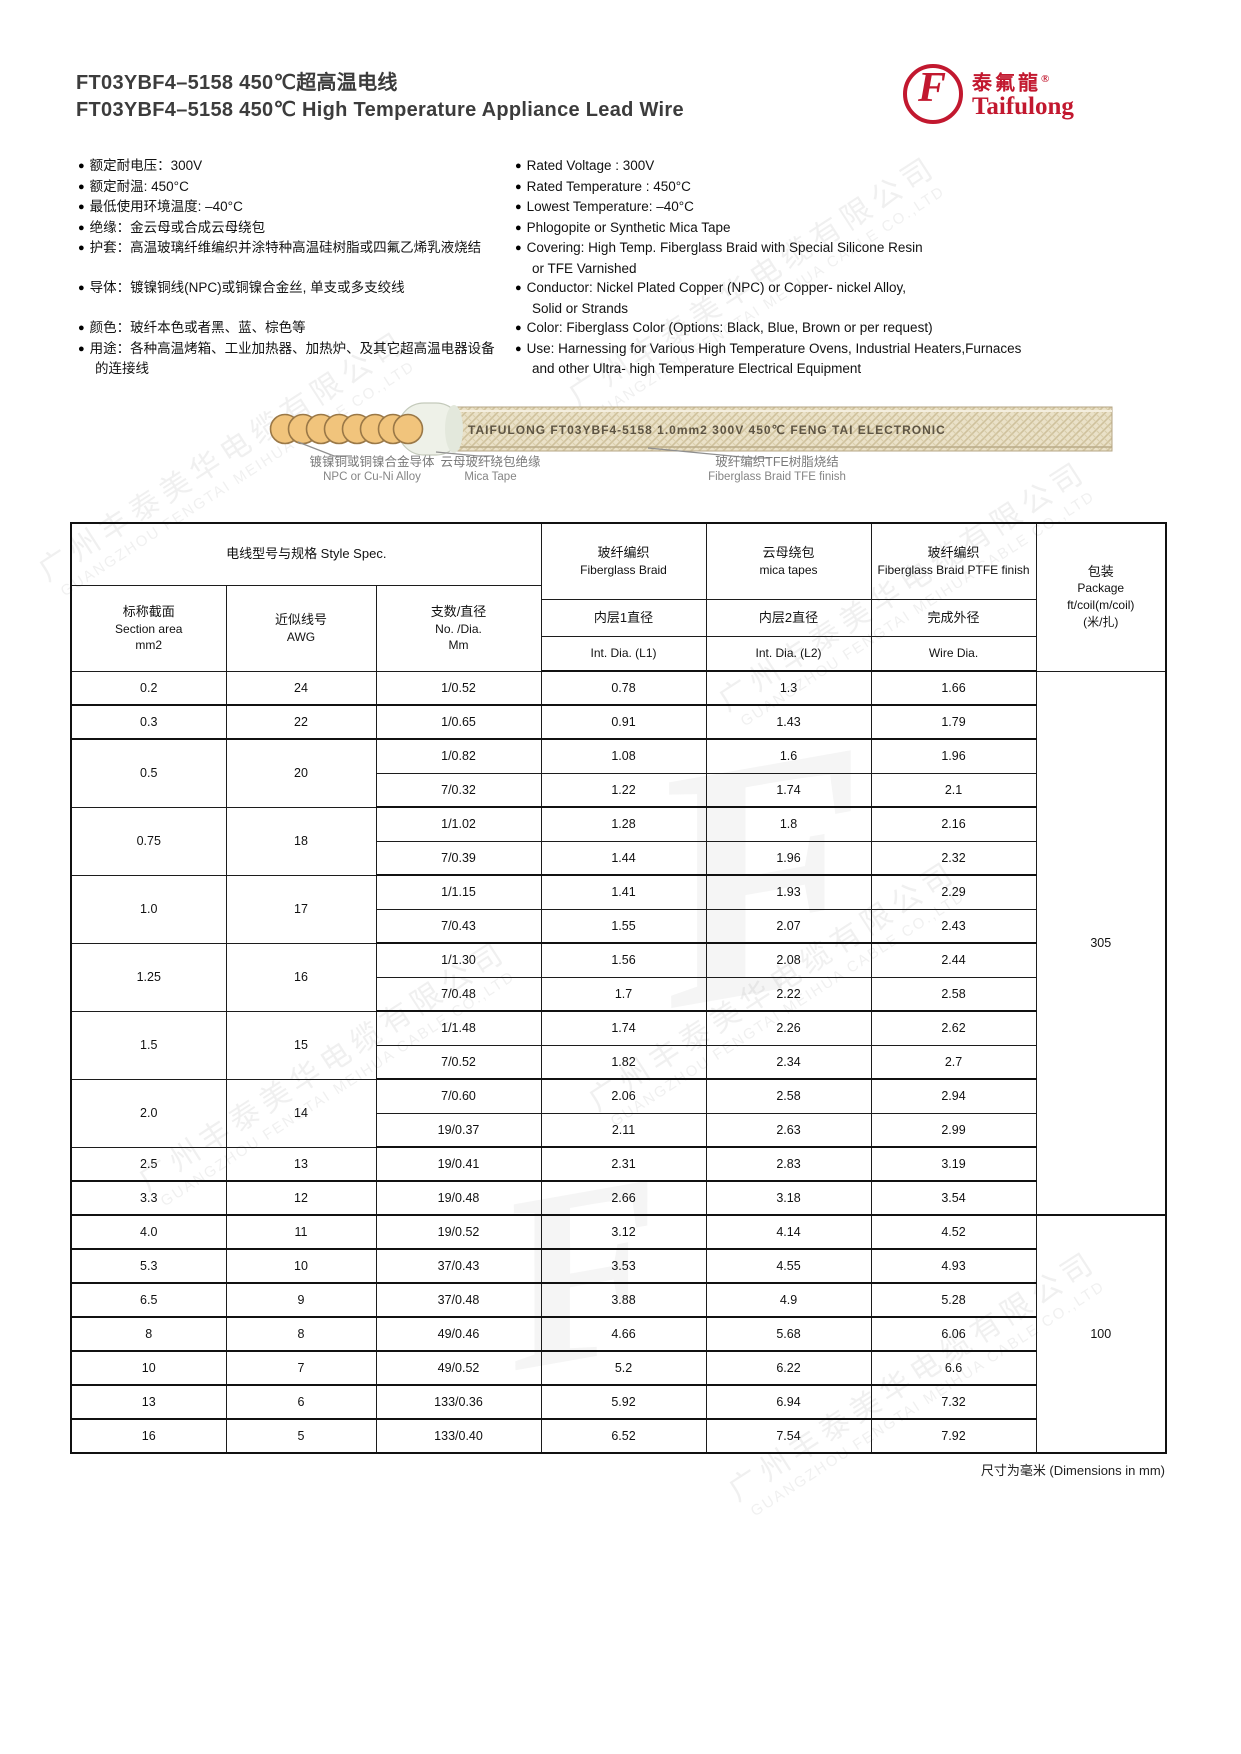 The image size is (1241, 1754). Describe the element at coordinates (623, 1334) in the screenshot. I see `cell-int-dia-l1: 4.66` at that location.